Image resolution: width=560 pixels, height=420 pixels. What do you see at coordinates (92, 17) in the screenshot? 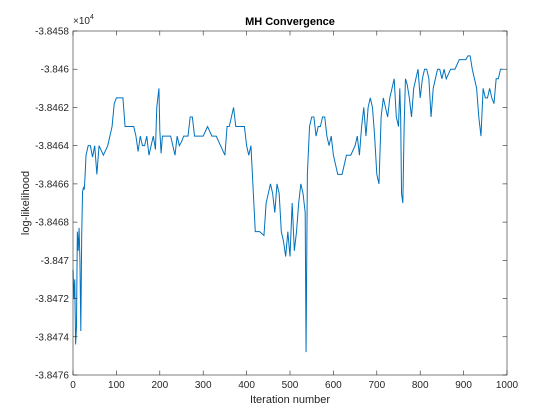
I see `y-exponent-power: 4` at bounding box center [92, 17].